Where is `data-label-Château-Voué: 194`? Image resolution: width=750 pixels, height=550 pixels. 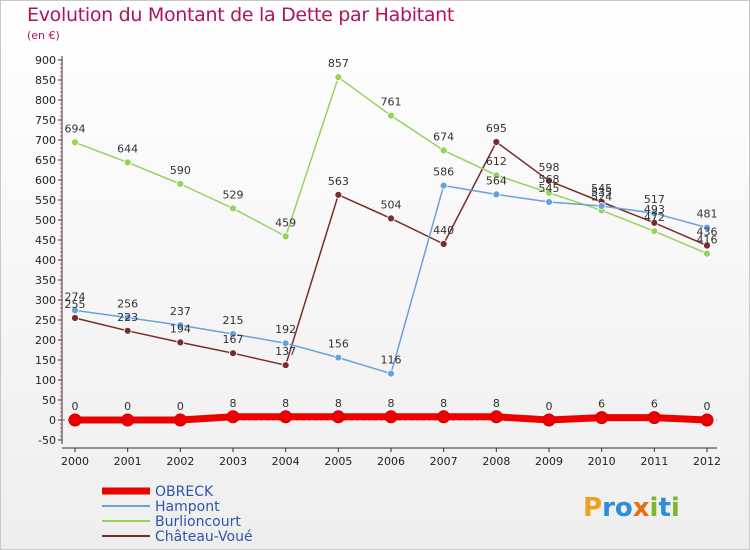
data-label-Château-Voué: 194 is located at coordinates (180, 328).